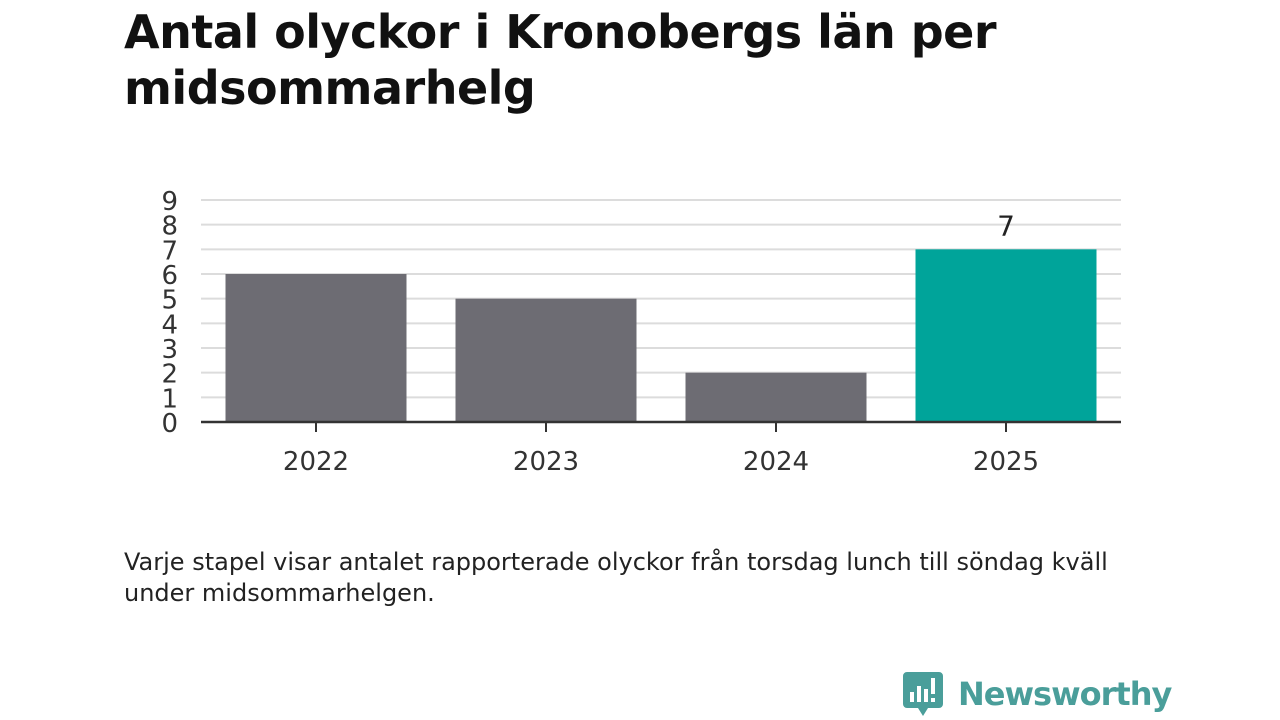  What do you see at coordinates (169, 375) in the screenshot?
I see `y-tick-label: 2` at bounding box center [169, 375].